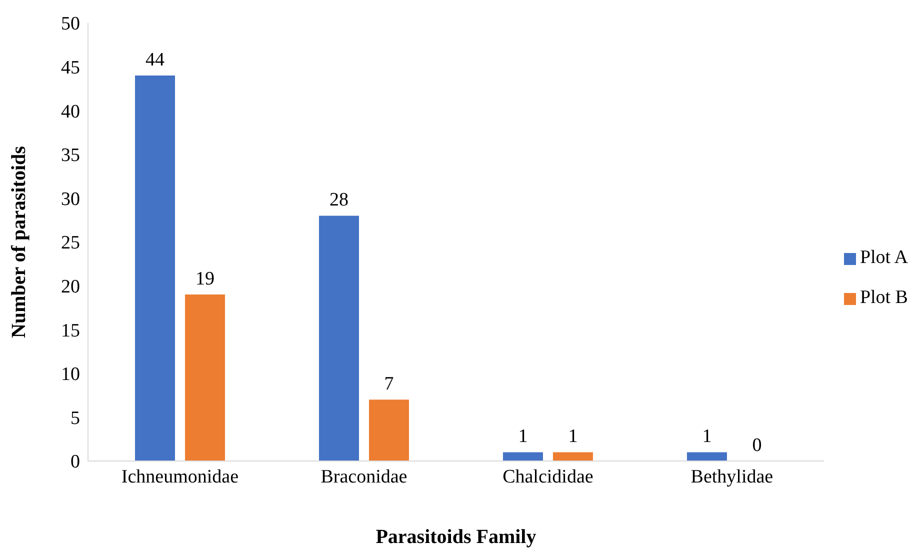  What do you see at coordinates (70, 287) in the screenshot?
I see `y-tick-label: 20` at bounding box center [70, 287].